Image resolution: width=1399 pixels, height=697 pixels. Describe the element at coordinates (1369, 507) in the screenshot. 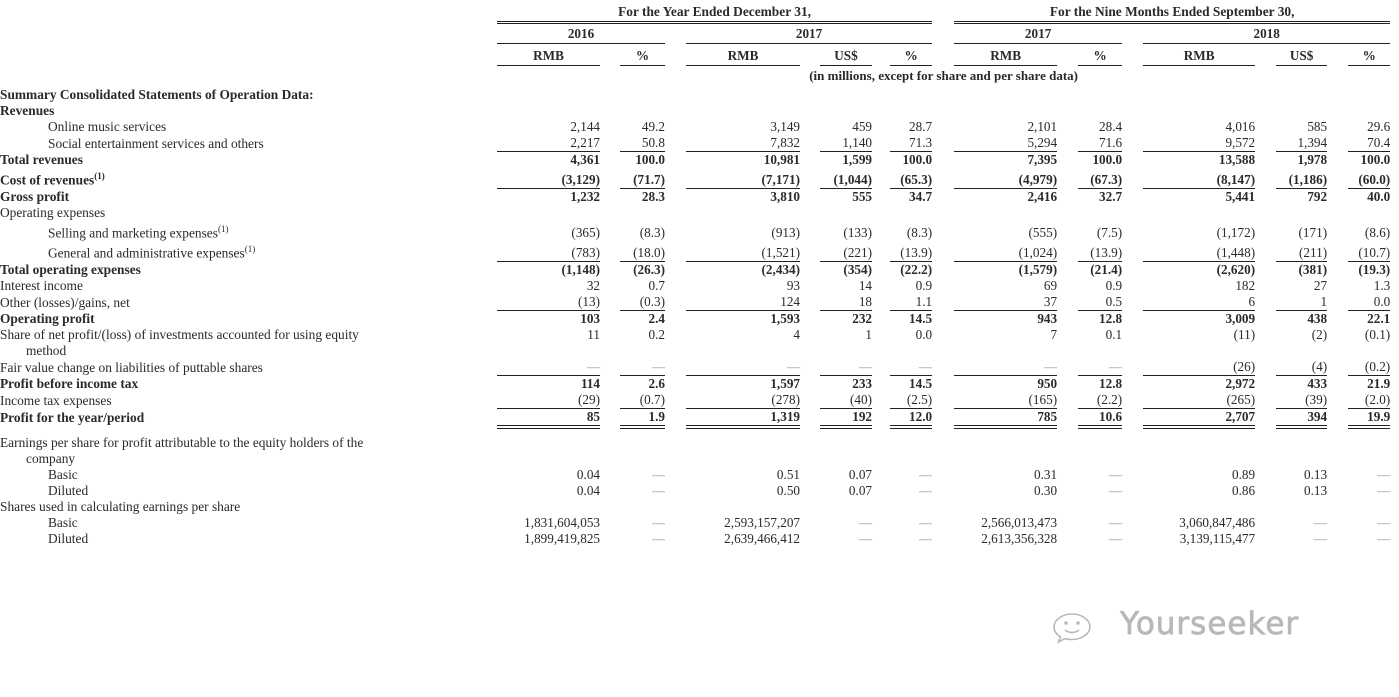

I see `cell-shares-heading-c10` at that location.